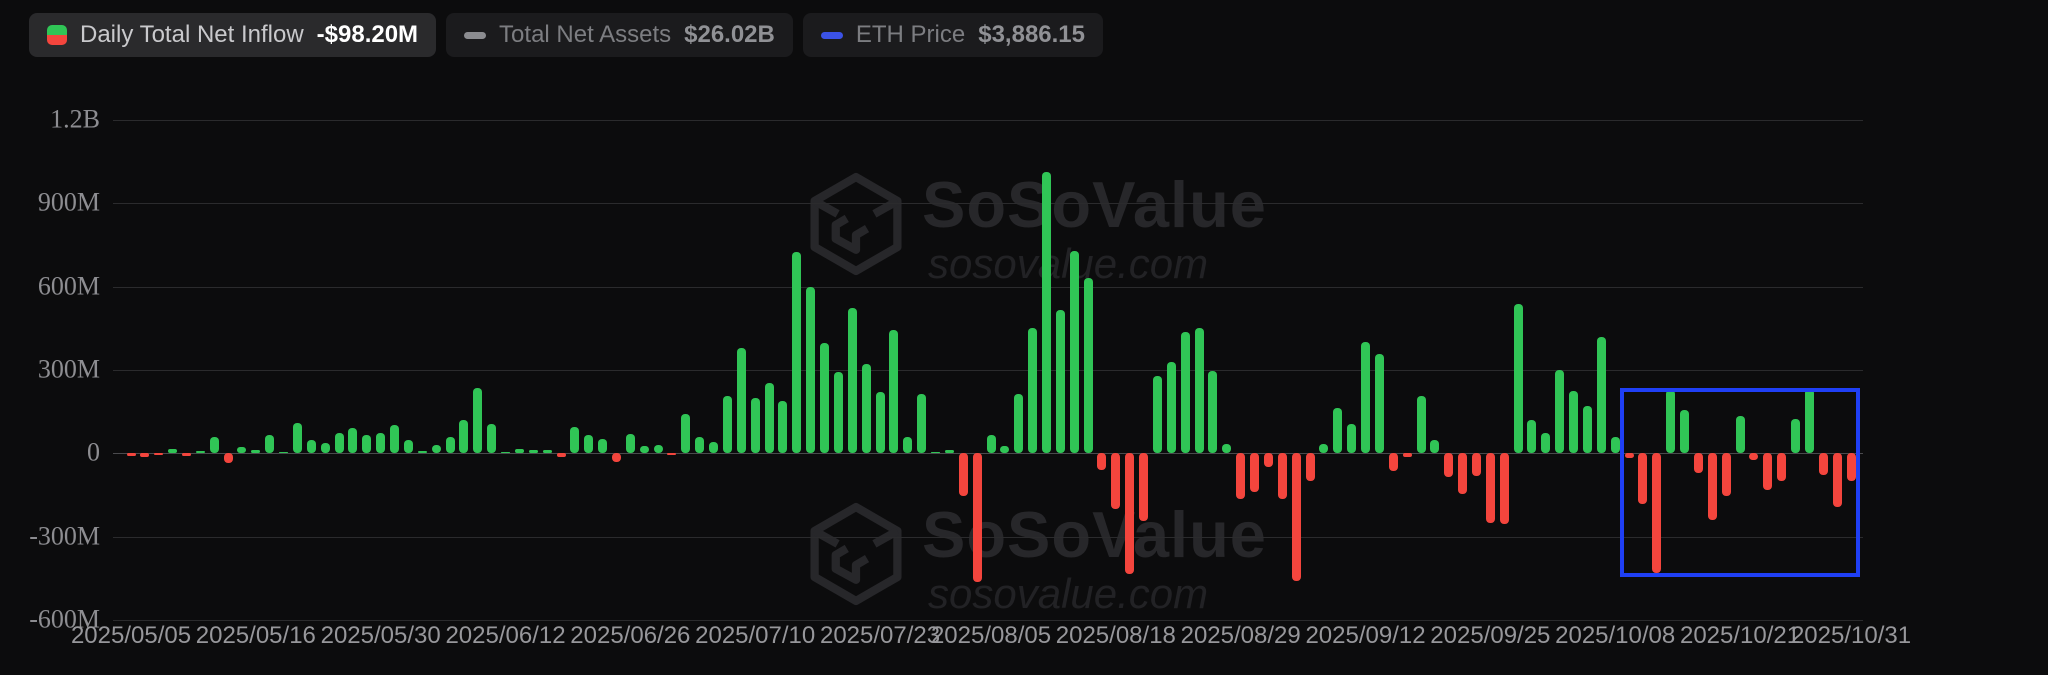  What do you see at coordinates (233, 35) in the screenshot?
I see `legend-chip-daily-net-inflow: Daily Total Net Inflow -$98.20M` at bounding box center [233, 35].